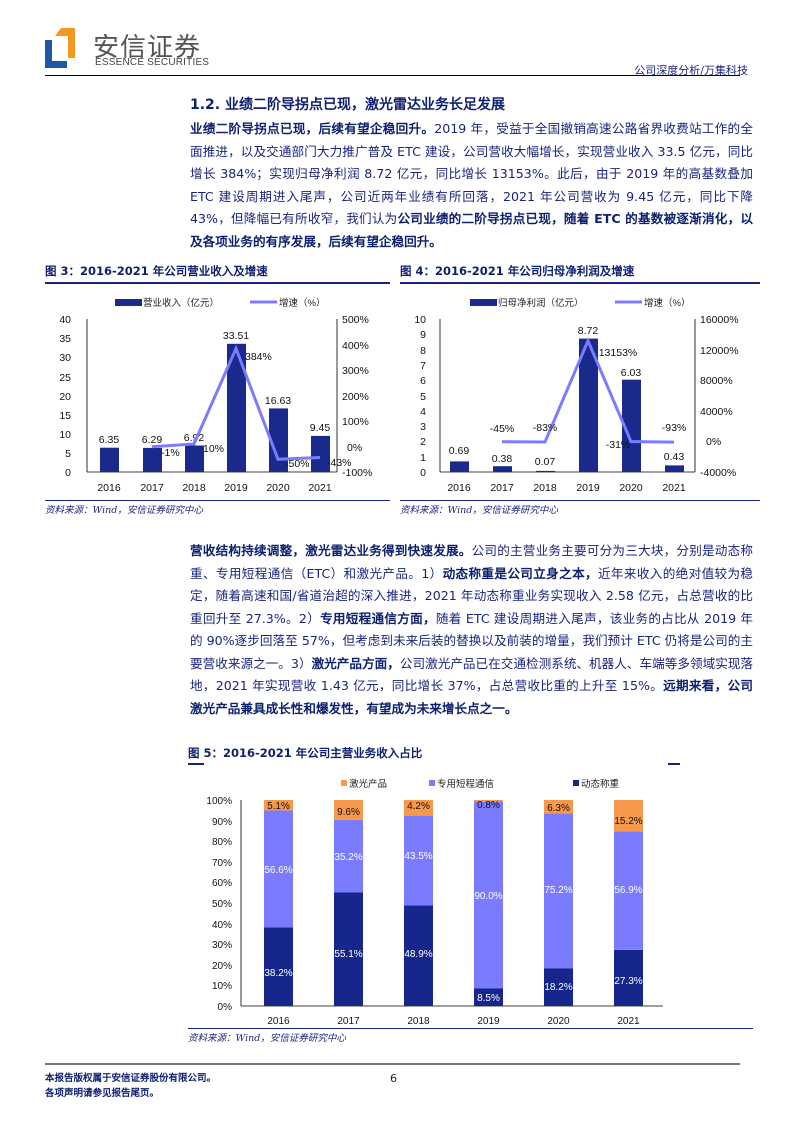 The width and height of the screenshot is (793, 1122). I want to click on svg-text: 3, so click(423, 427).